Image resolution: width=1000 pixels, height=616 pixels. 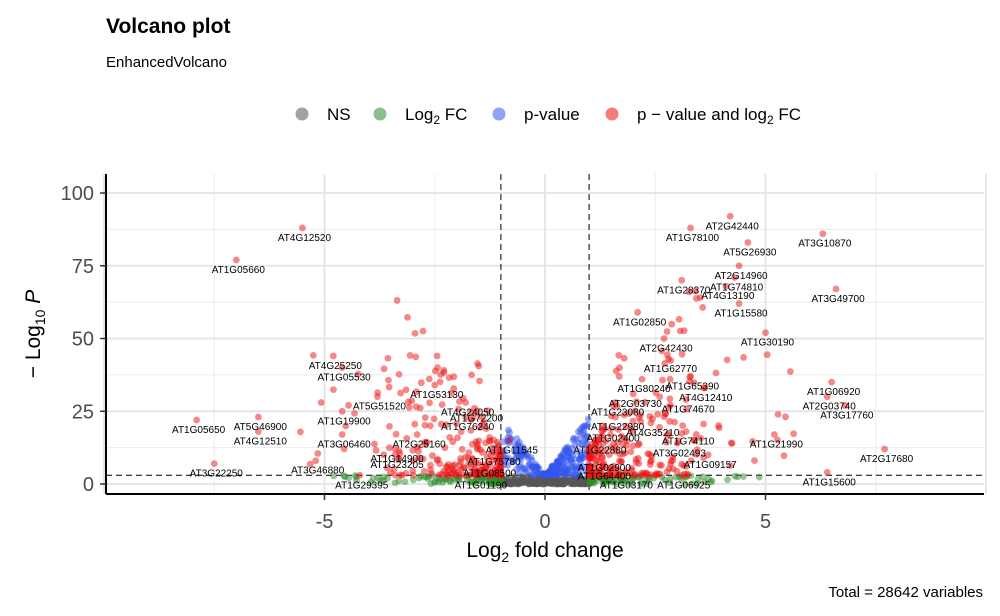 What do you see at coordinates (765, 522) in the screenshot?
I see `x-tick-label: 5` at bounding box center [765, 522].